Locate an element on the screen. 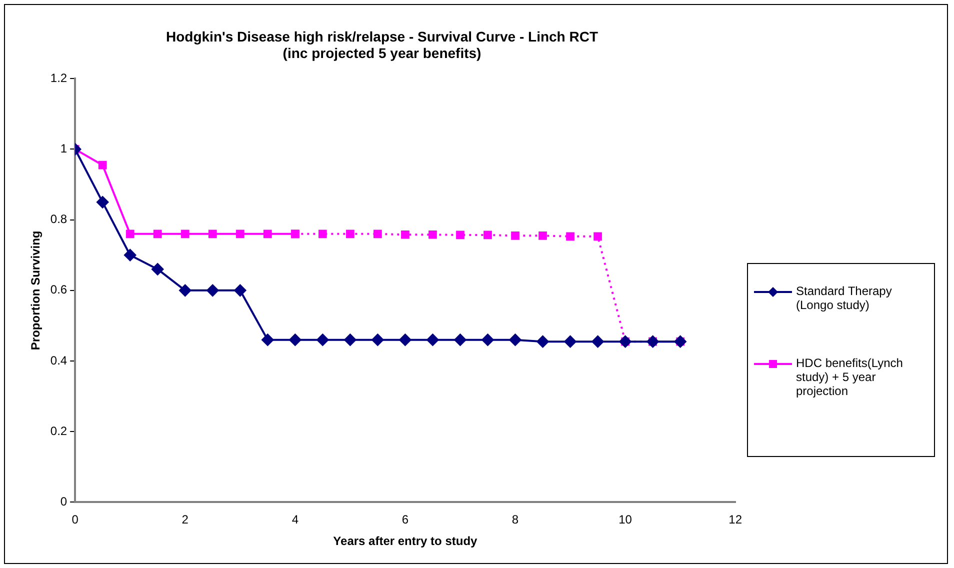  legend-label: Standard Therapy (Longo study) is located at coordinates (844, 298).